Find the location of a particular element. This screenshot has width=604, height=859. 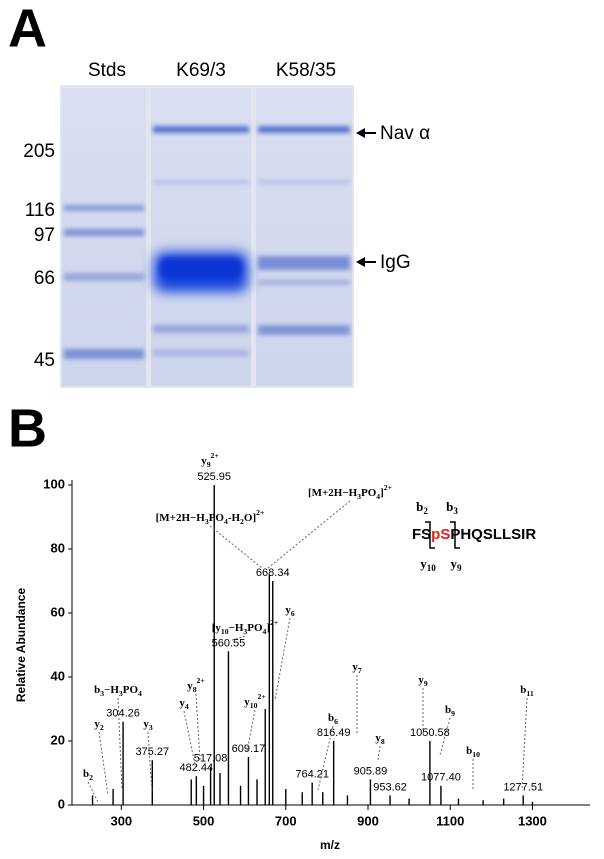

ion-label: [M+2H−H3​PO4​-H2​O]2+​ is located at coordinates (210, 517).